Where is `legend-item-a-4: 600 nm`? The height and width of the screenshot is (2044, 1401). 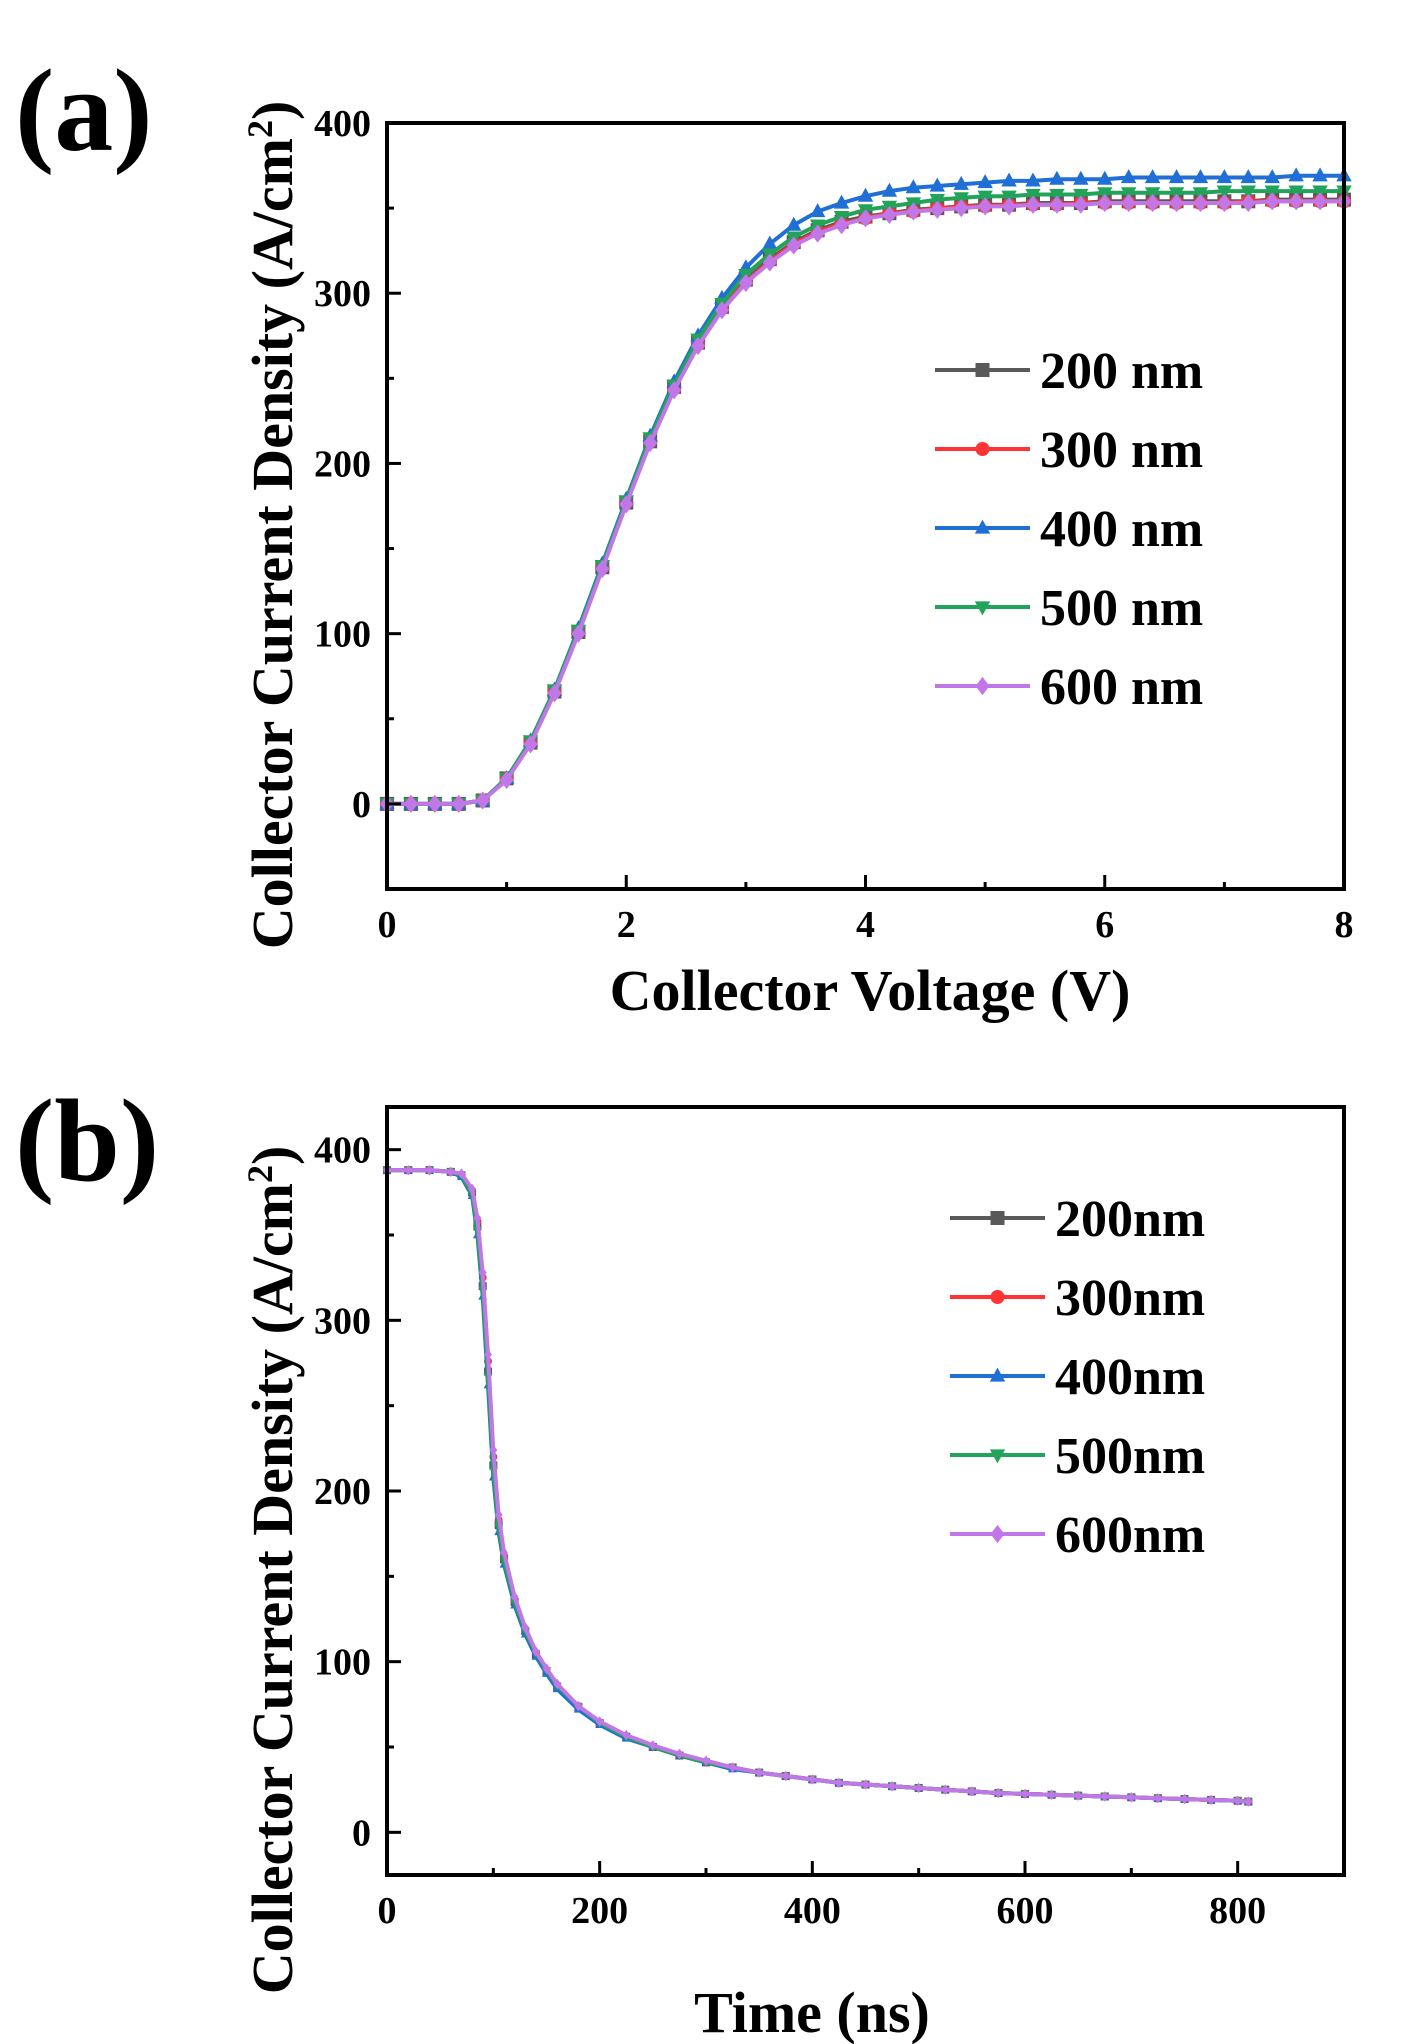
legend-item-a-4: 600 nm is located at coordinates (1069, 687).